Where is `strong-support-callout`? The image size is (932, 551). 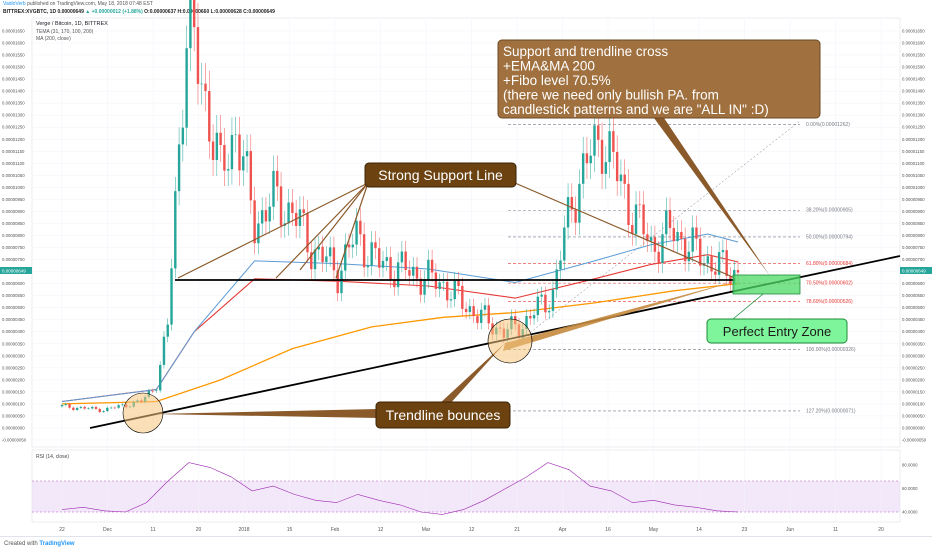 strong-support-callout is located at coordinates (440, 175).